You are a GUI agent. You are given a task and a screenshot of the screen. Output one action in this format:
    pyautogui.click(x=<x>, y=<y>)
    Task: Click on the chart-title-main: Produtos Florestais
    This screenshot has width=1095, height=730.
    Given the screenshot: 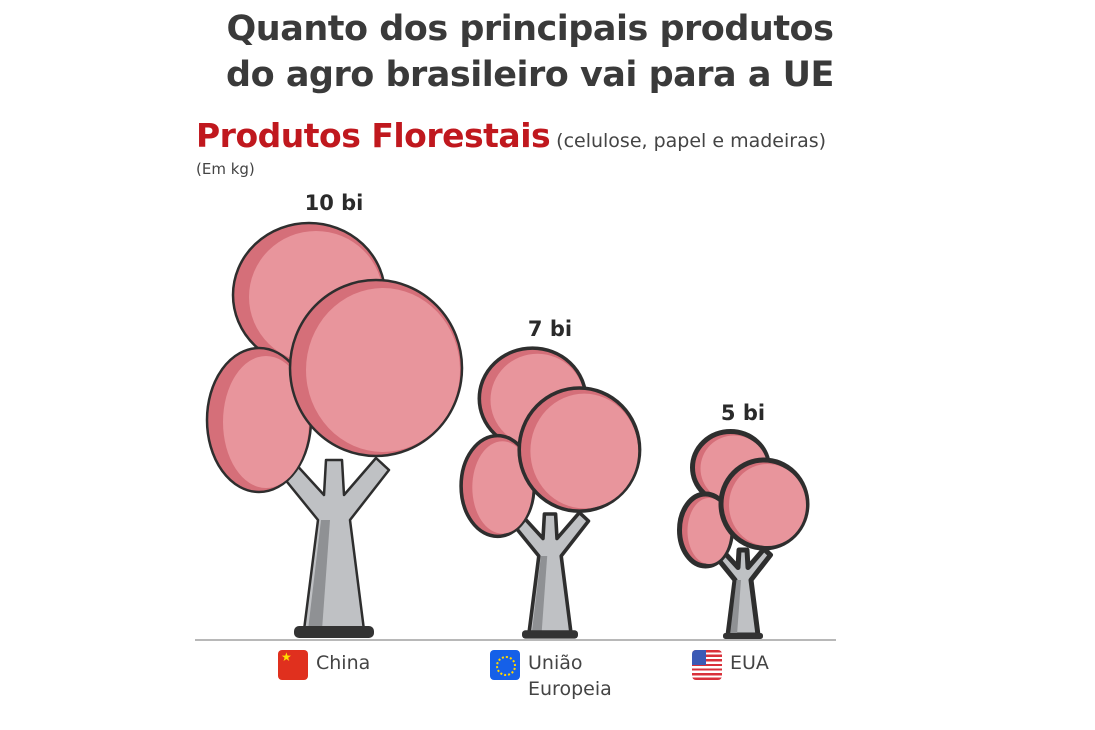 What is the action you would take?
    pyautogui.click(x=373, y=135)
    